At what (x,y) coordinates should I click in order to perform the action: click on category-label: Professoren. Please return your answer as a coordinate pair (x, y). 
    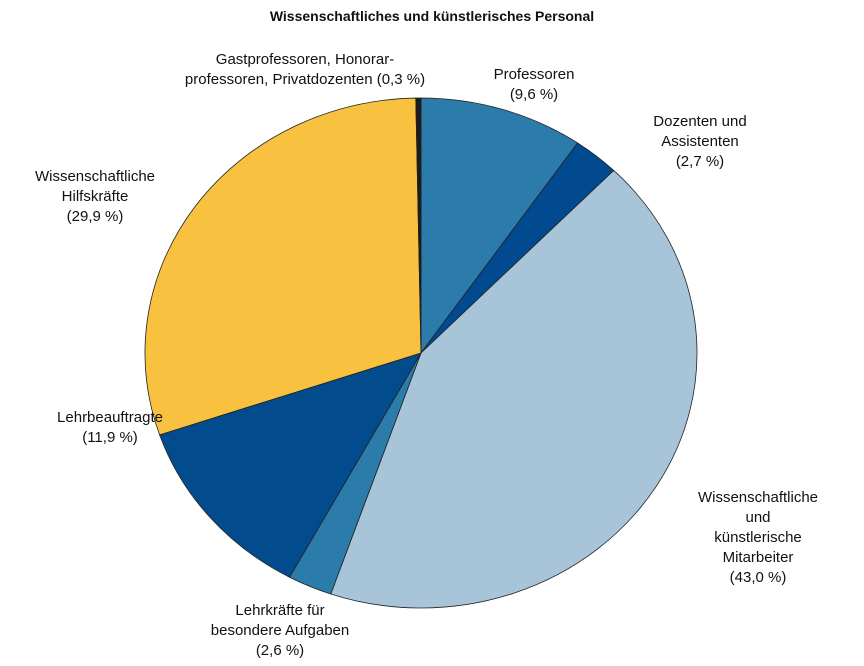
    Looking at the image, I should click on (534, 74).